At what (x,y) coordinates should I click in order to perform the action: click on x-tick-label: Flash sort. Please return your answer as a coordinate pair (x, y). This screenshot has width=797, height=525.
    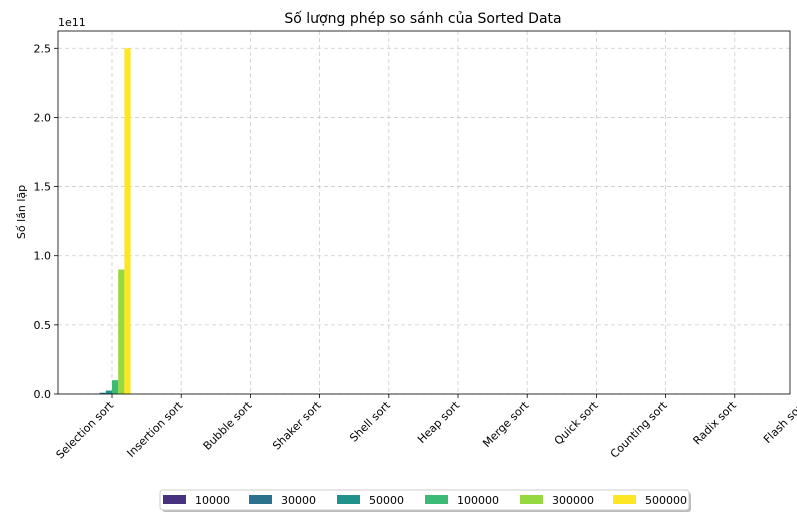
    Looking at the image, I should click on (779, 422).